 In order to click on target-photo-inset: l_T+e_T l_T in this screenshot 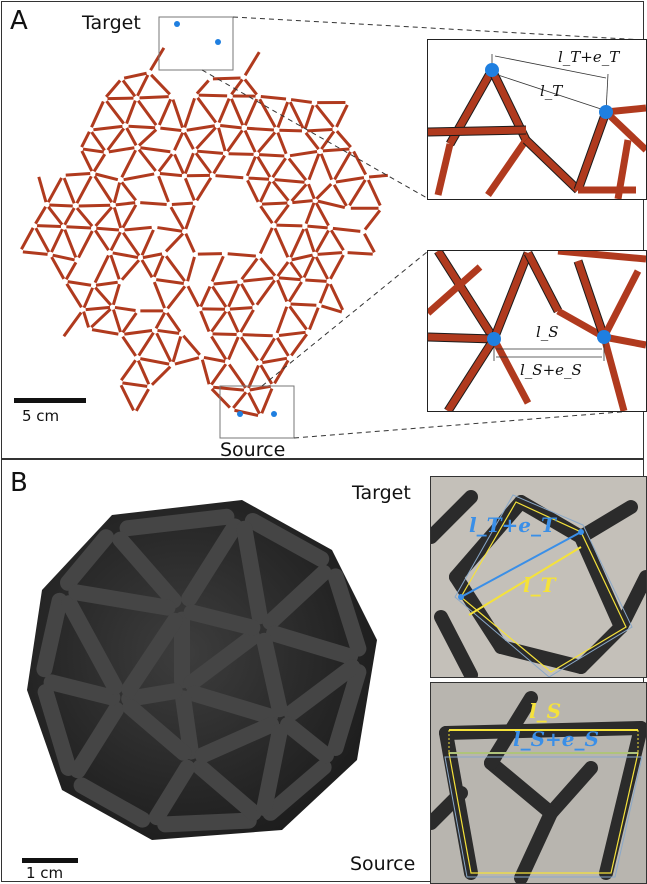, I will do `click(538, 577)`.